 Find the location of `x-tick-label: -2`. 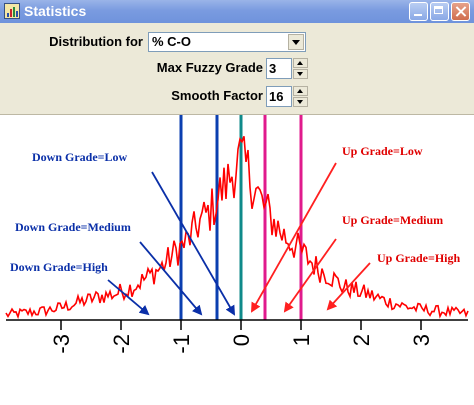

x-tick-label: -2 is located at coordinates (121, 344).